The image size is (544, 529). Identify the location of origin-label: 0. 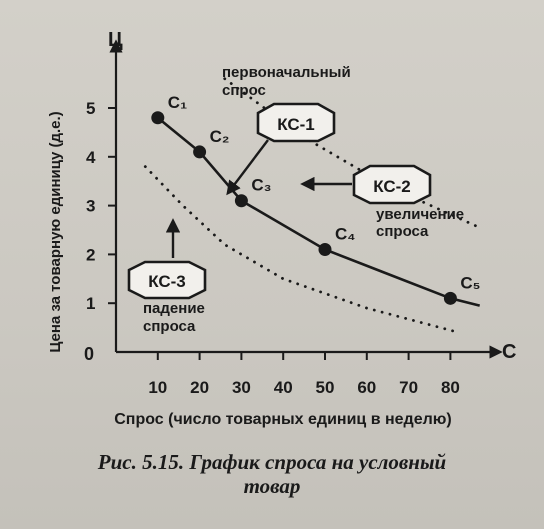
(89, 354).